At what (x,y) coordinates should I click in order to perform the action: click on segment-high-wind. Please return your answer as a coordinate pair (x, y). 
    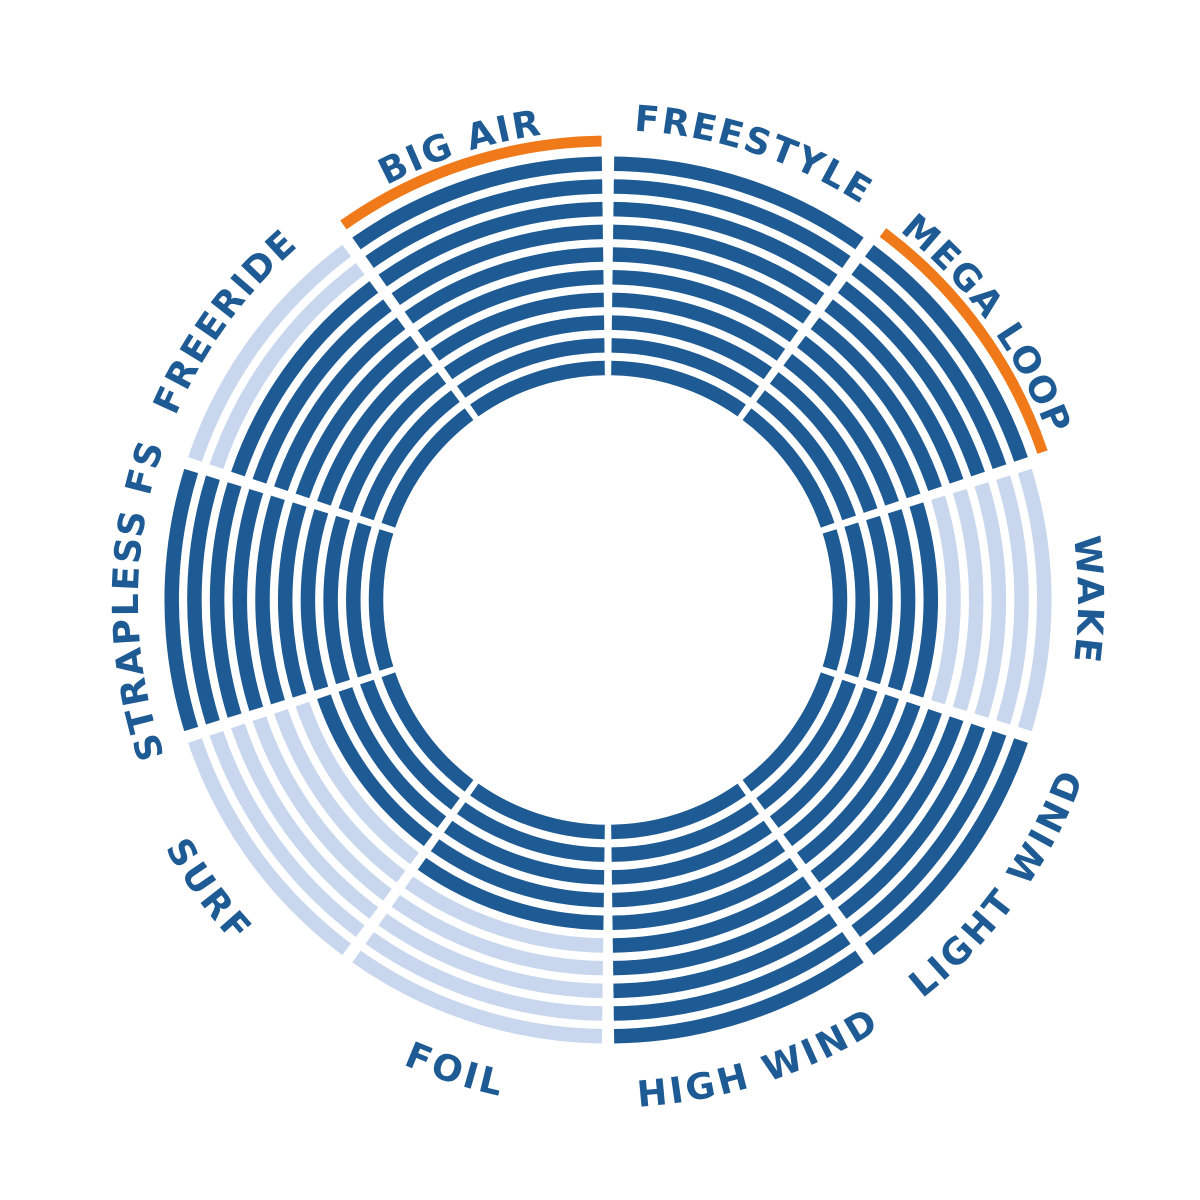
    Looking at the image, I should click on (737, 913).